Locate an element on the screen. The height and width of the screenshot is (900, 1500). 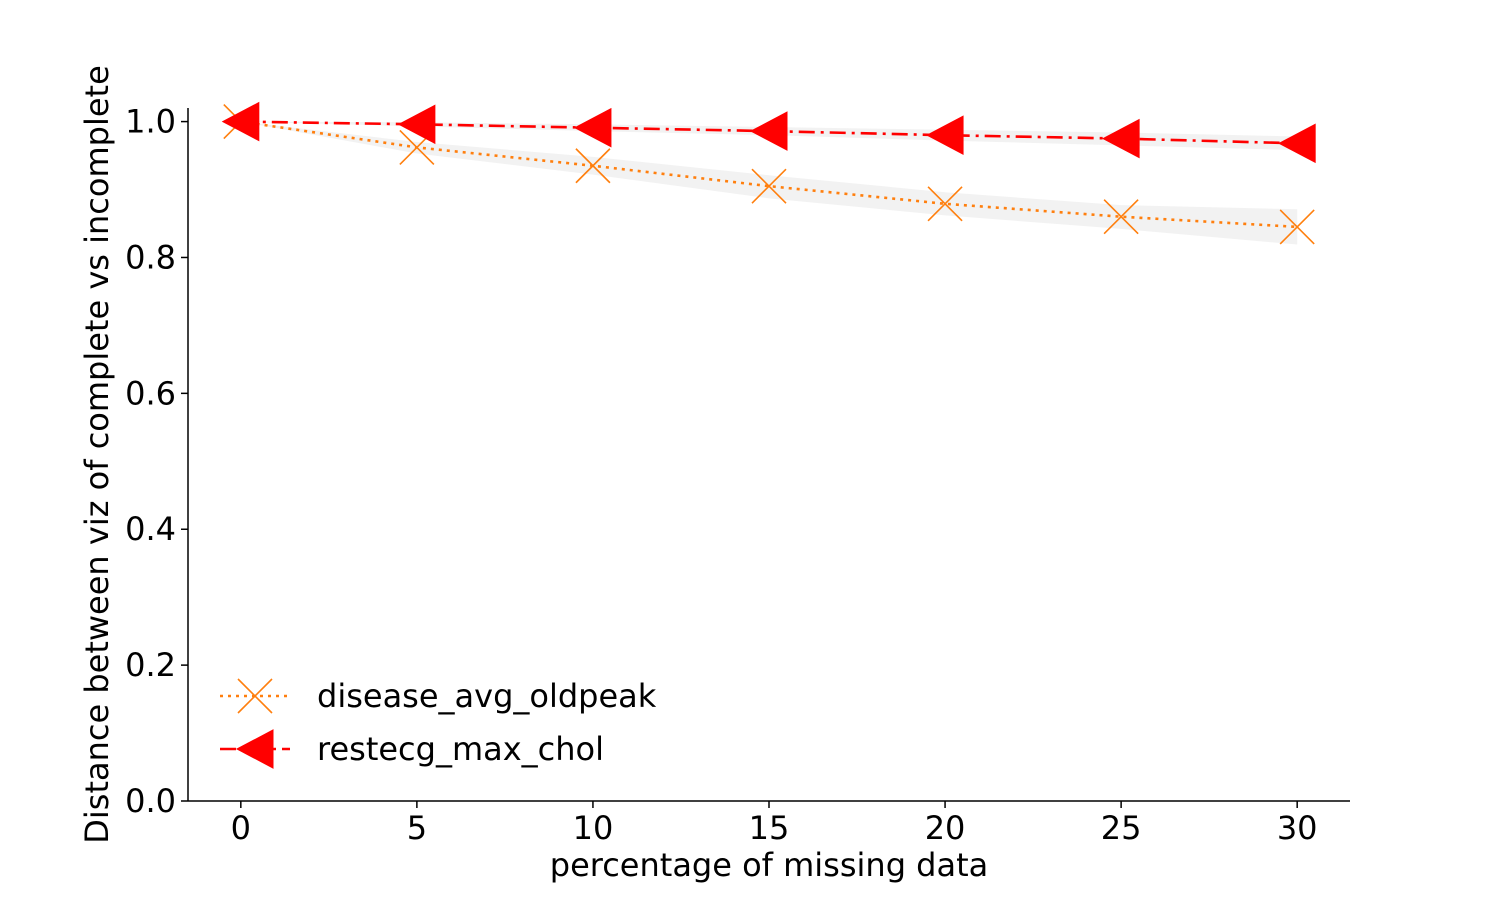
y-axis-ticks: 0.0 0.2 0.4 0.6 0.8 1.0 is located at coordinates (156, 461).